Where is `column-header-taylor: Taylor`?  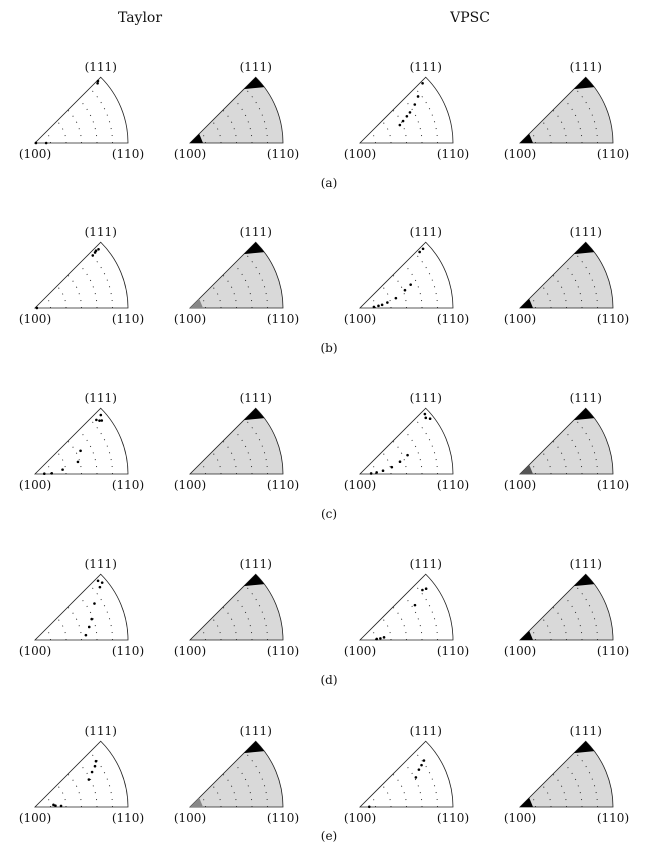
column-header-taylor: Taylor is located at coordinates (140, 18).